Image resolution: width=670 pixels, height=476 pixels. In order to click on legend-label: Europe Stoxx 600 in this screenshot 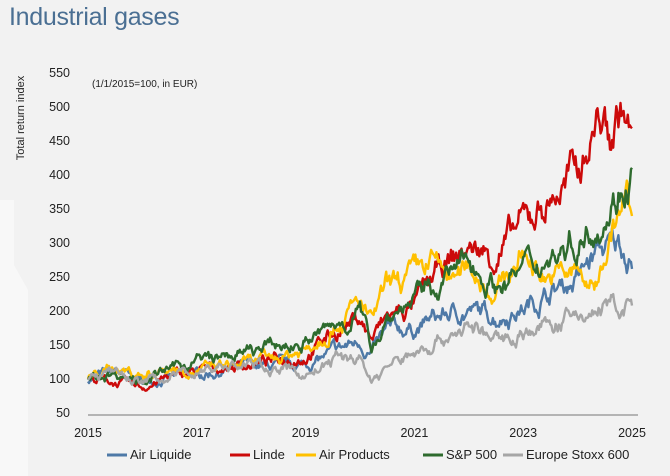, I will do `click(577, 454)`.